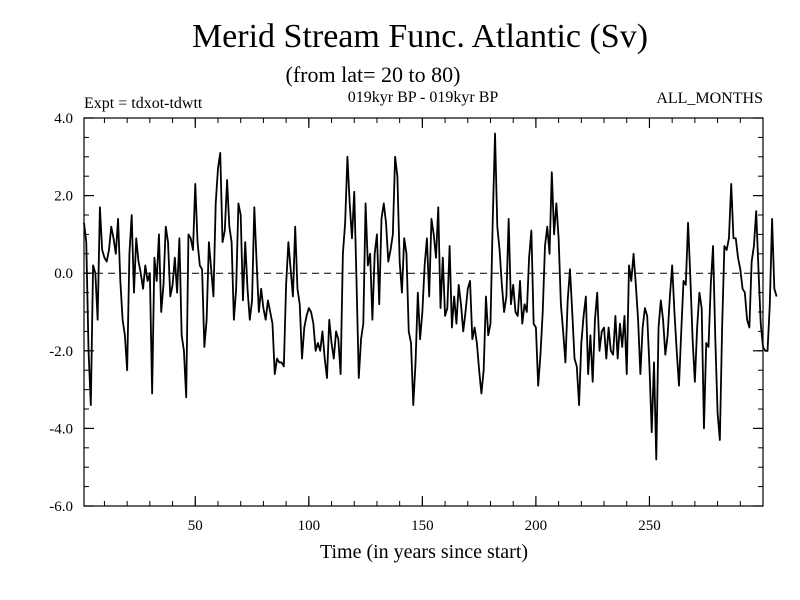 Image resolution: width=800 pixels, height=600 pixels. Describe the element at coordinates (61, 429) in the screenshot. I see `y-tick-label: -4.0` at that location.